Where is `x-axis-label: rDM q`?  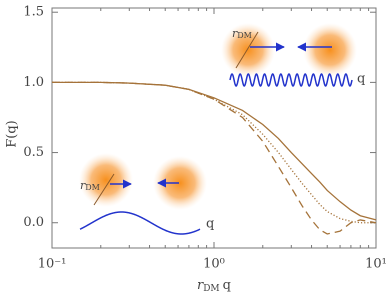 x-axis-label: rDM q is located at coordinates (214, 286).